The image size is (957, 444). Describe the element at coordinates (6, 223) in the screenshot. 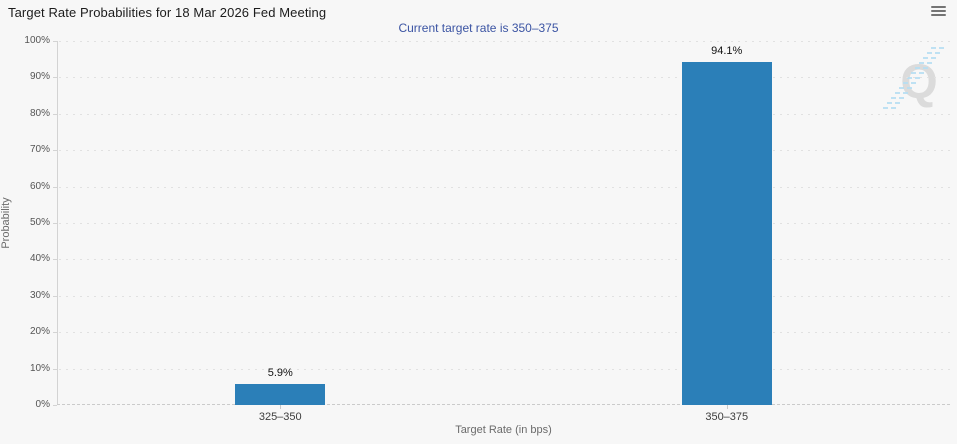

I see `y-axis-title: Probability` at that location.